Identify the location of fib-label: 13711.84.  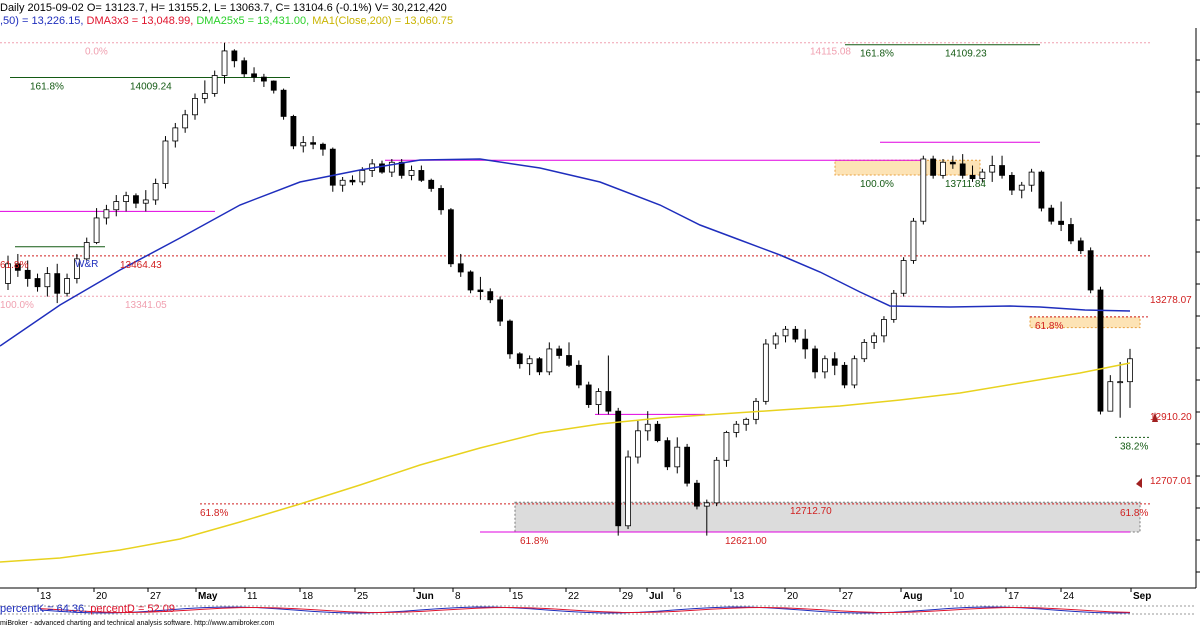
(965, 184).